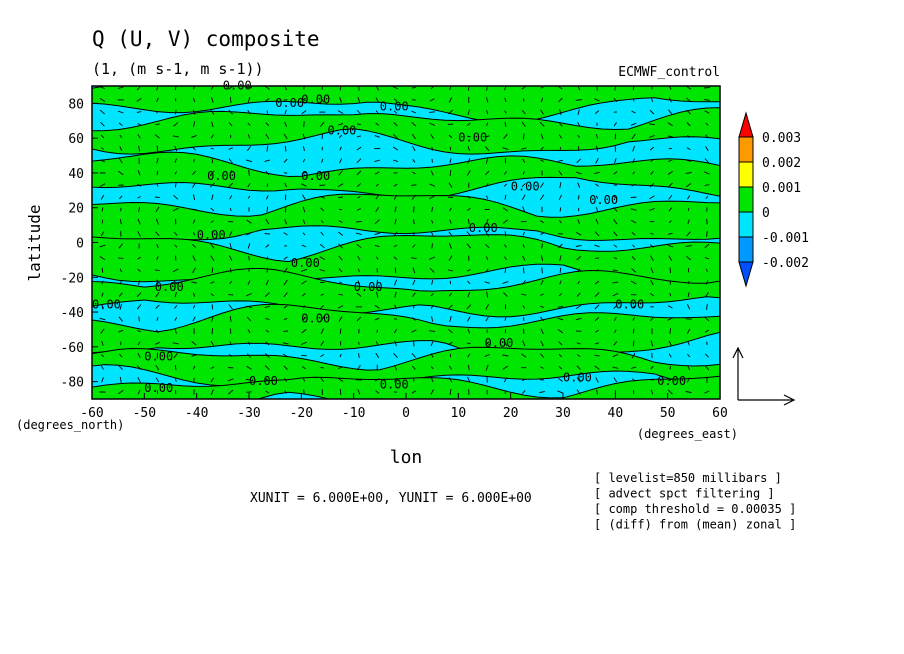 The image size is (904, 654). What do you see at coordinates (616, 413) in the screenshot?
I see `x-tick-label: 40` at bounding box center [616, 413].